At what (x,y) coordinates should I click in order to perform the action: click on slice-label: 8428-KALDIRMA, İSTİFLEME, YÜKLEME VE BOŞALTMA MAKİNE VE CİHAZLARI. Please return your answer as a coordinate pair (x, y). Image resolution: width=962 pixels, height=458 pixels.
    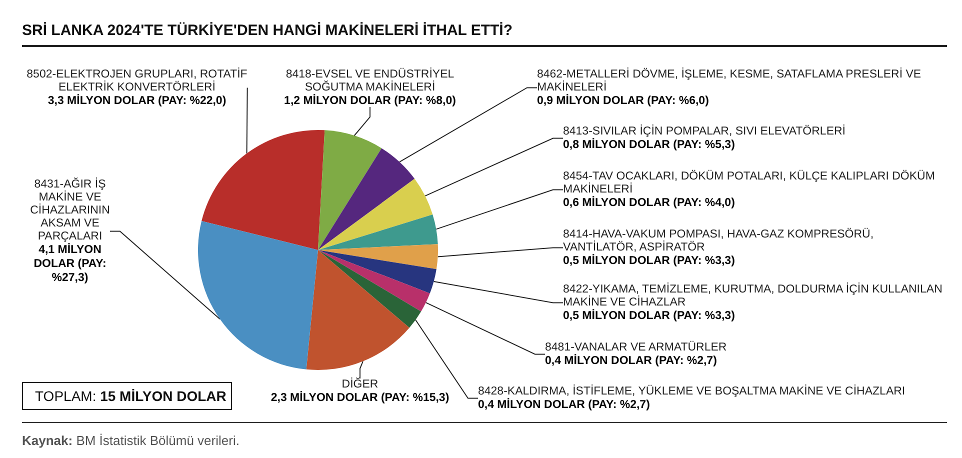
    Looking at the image, I should click on (692, 391).